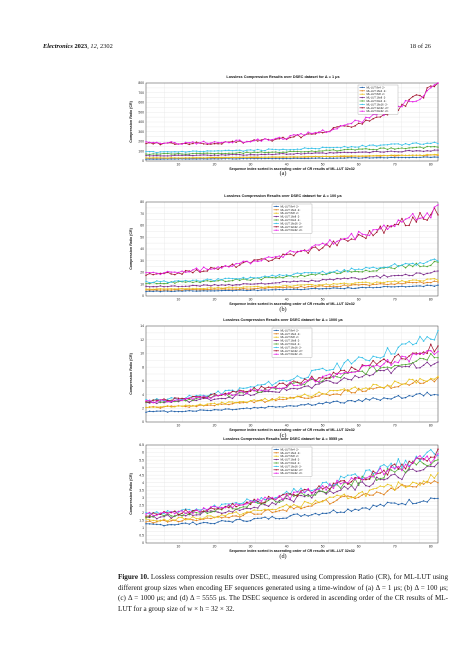  Describe the element at coordinates (251, 300) in the screenshot. I see `x-tick-label: 30` at that location.